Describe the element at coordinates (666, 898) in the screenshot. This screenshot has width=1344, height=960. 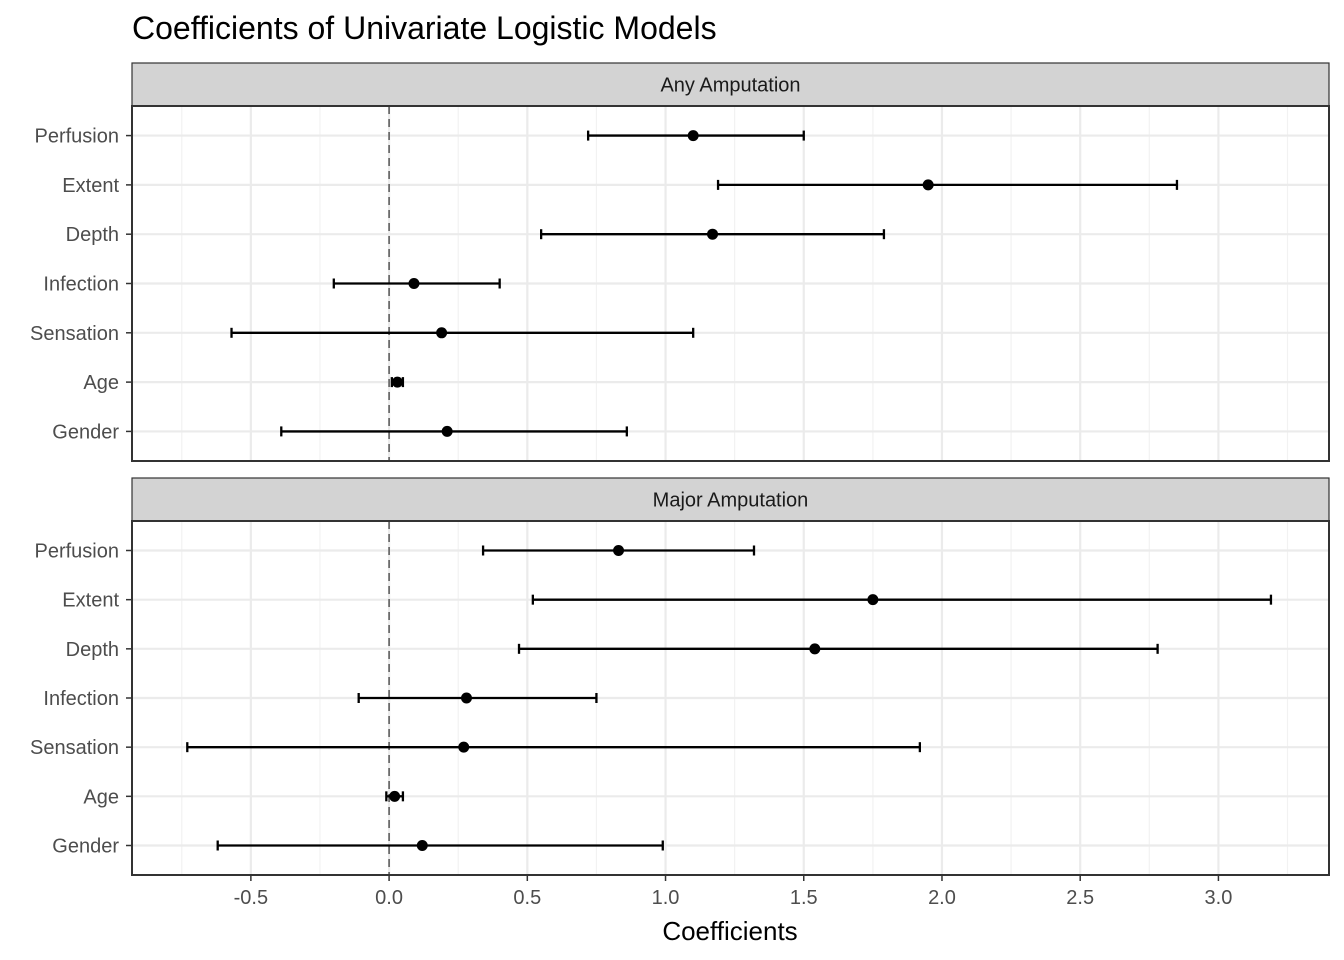
I see `x-tick-label: 1.0` at that location.